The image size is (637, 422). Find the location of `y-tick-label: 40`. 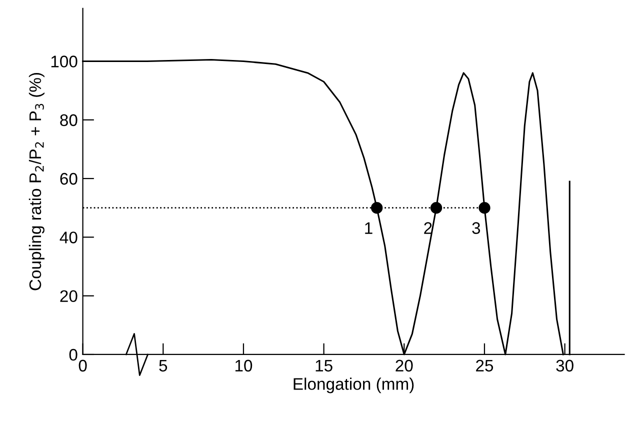

y-tick-label: 40 is located at coordinates (69, 238).